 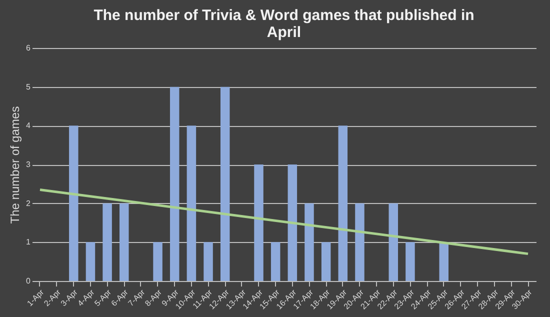 I want to click on y-tick-label: 6, so click(x=29, y=48).